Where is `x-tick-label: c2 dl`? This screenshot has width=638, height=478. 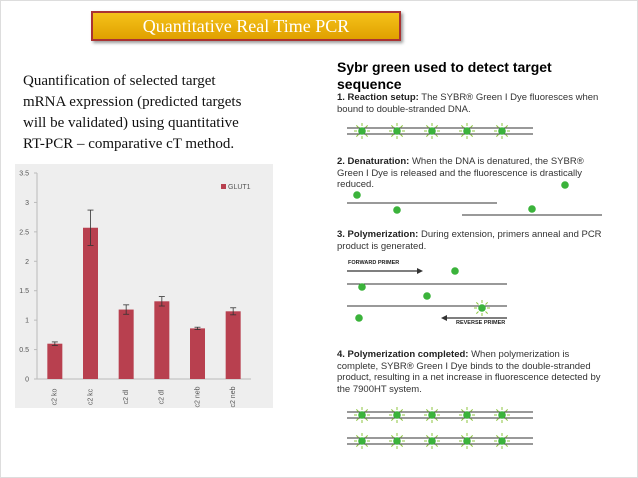 x-tick-label: c2 dl is located at coordinates (126, 396).